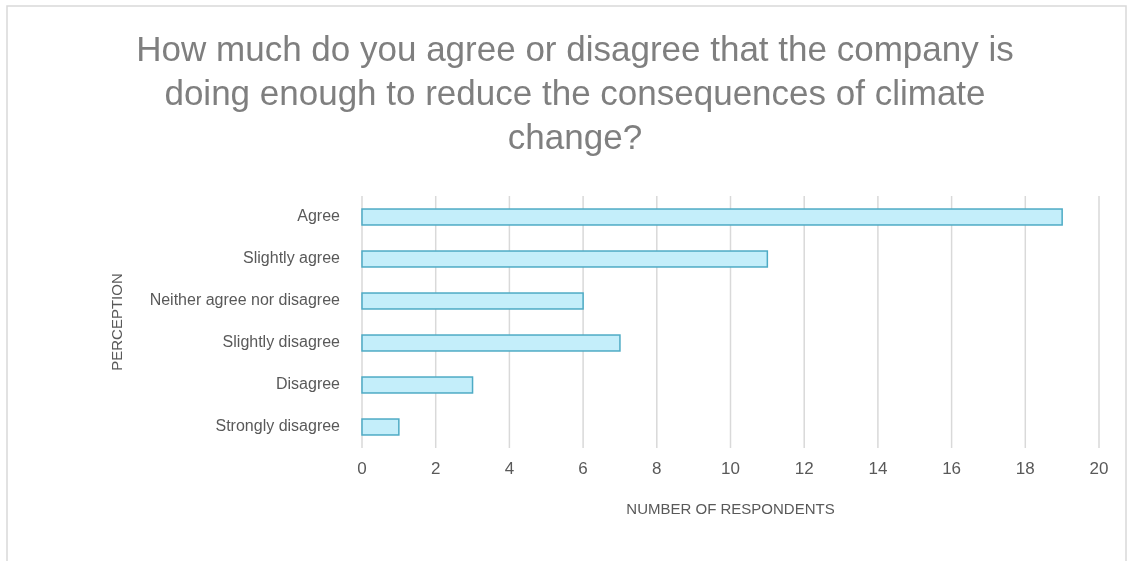 This screenshot has height=561, width=1133. I want to click on x-tick-label: 16, so click(952, 469).